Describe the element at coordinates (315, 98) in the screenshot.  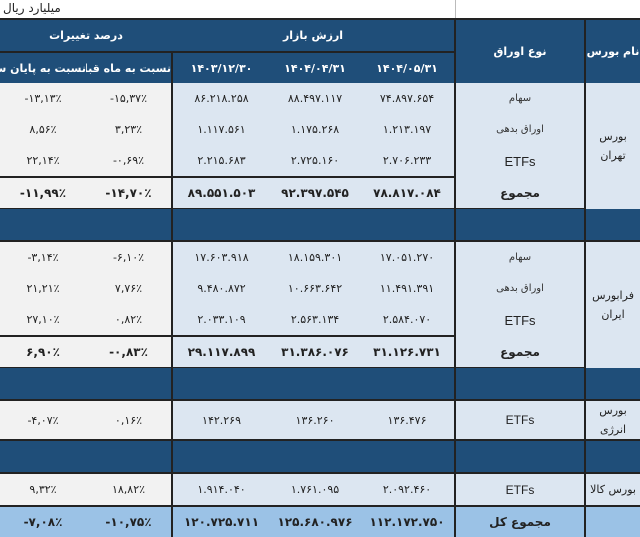
I see `value-1404-04-31: ۸۸.۴۹۷.۱۱۷` at that location.